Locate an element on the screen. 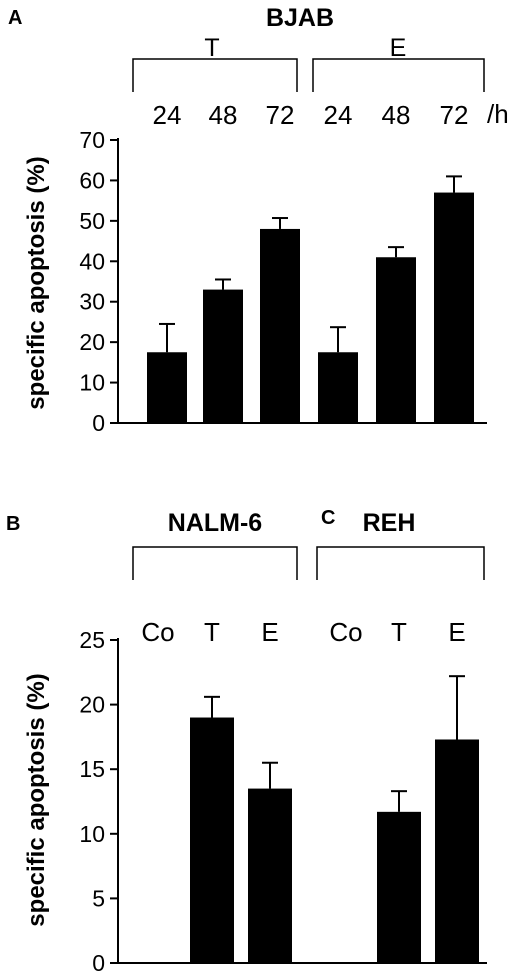 This screenshot has width=520, height=979. panel-bc-y-tick-label: 20 is located at coordinates (92, 705).